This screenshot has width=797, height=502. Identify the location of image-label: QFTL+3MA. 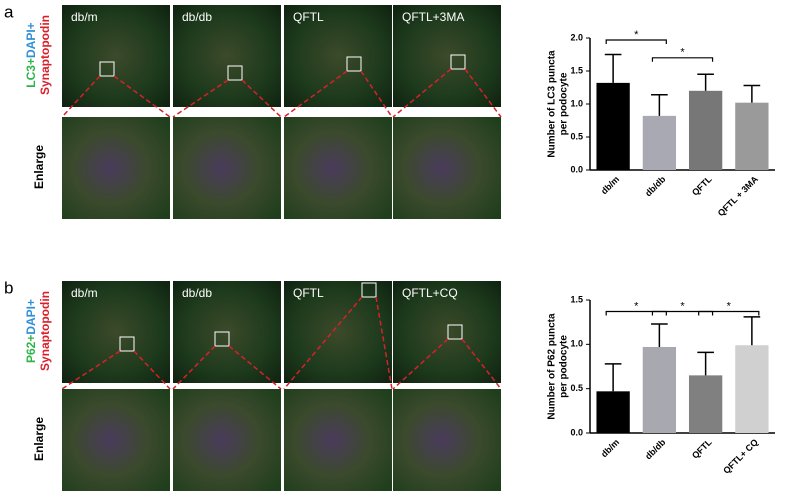
(433, 17).